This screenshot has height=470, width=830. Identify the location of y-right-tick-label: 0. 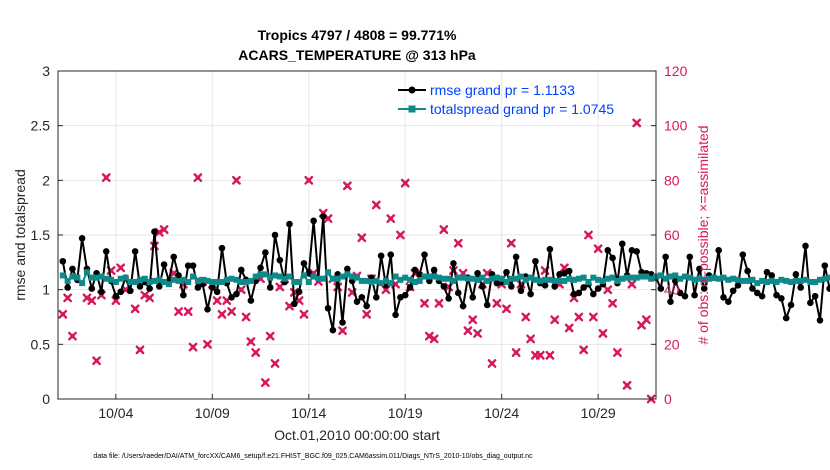
(668, 399).